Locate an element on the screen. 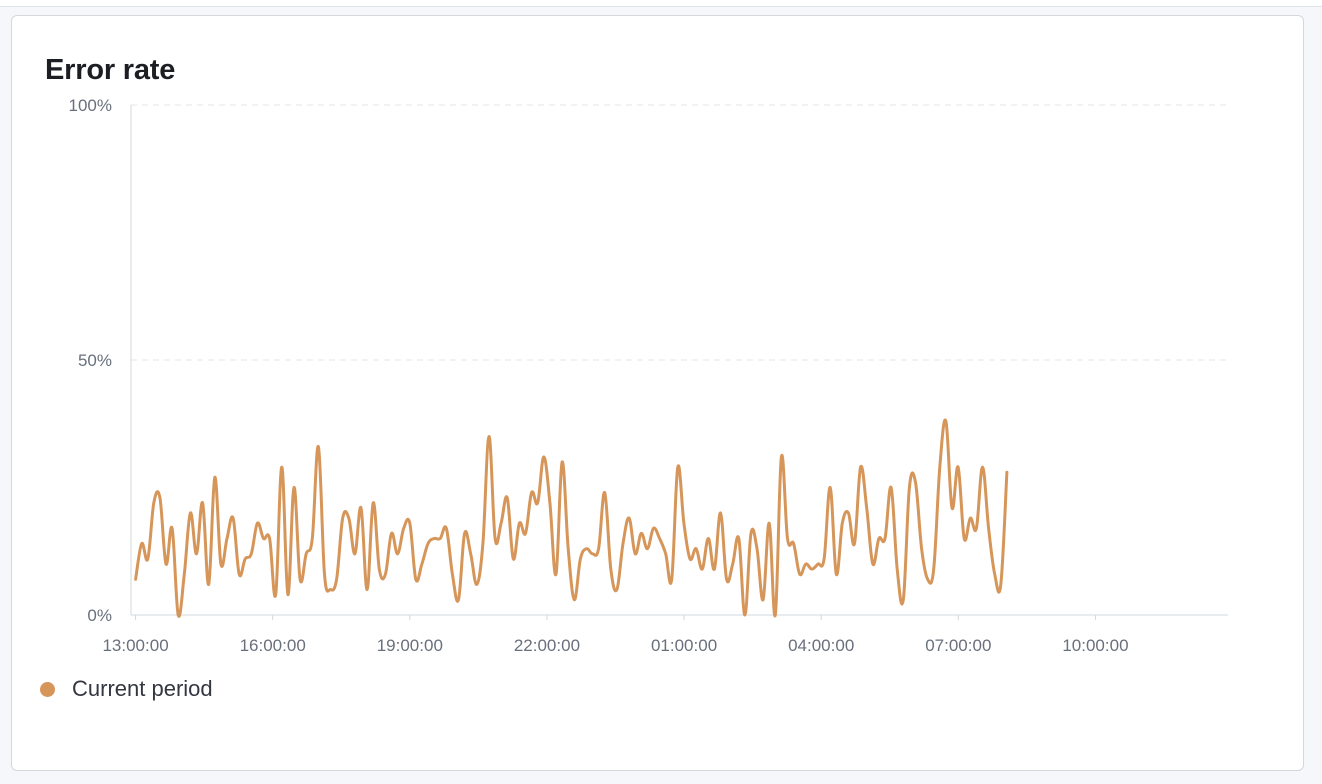 Image resolution: width=1322 pixels, height=784 pixels. x-tick-label: 13:00:00 is located at coordinates (135, 645).